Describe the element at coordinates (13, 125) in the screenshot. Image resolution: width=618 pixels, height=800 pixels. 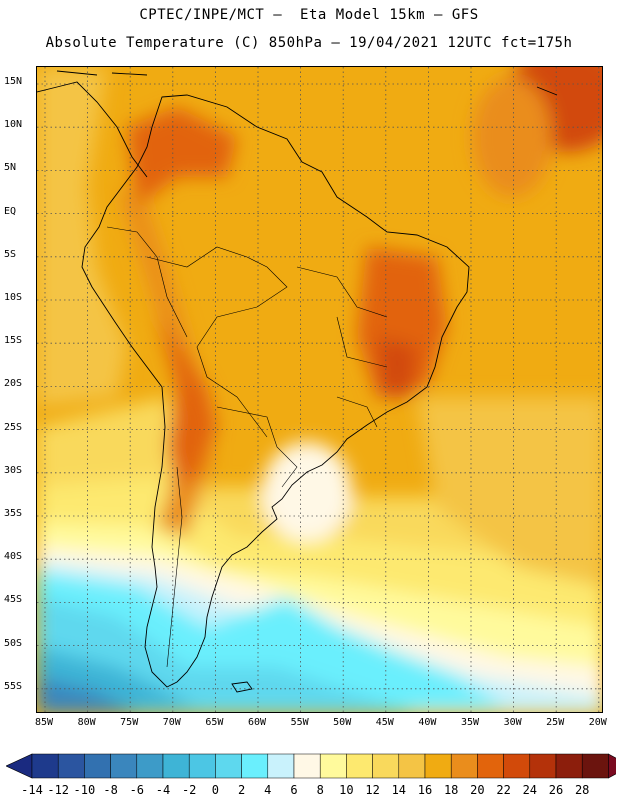
I see `lat-label: 10N` at that location.